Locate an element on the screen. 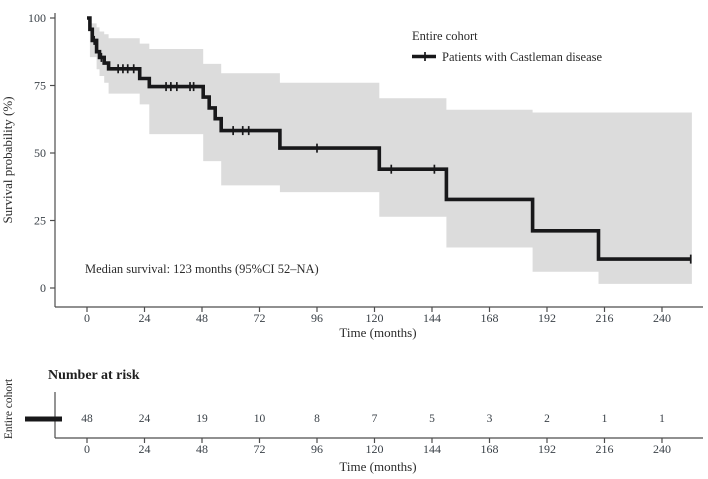  risk-x-tick-label: 0 is located at coordinates (87, 449).